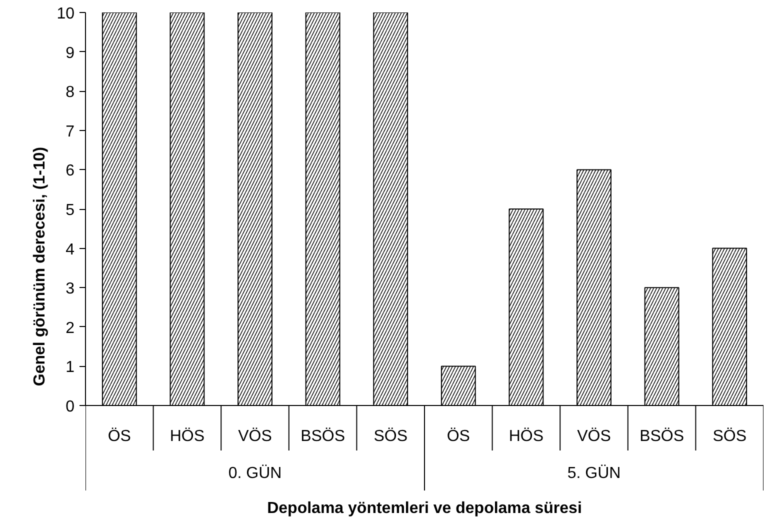  Describe the element at coordinates (70, 93) in the screenshot. I see `y-tick-label: 8` at that location.